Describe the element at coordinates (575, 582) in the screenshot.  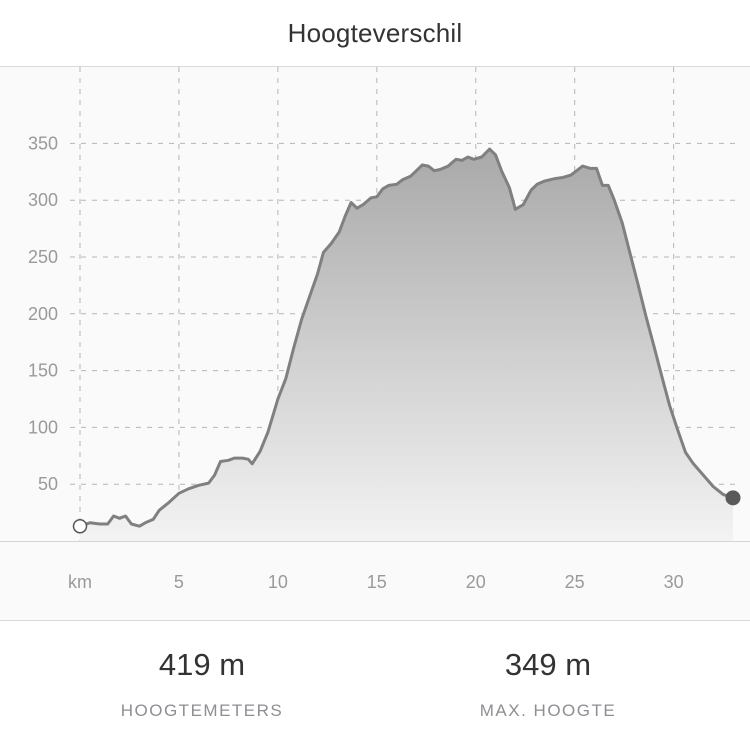
I see `x-tick-label: 25` at that location.